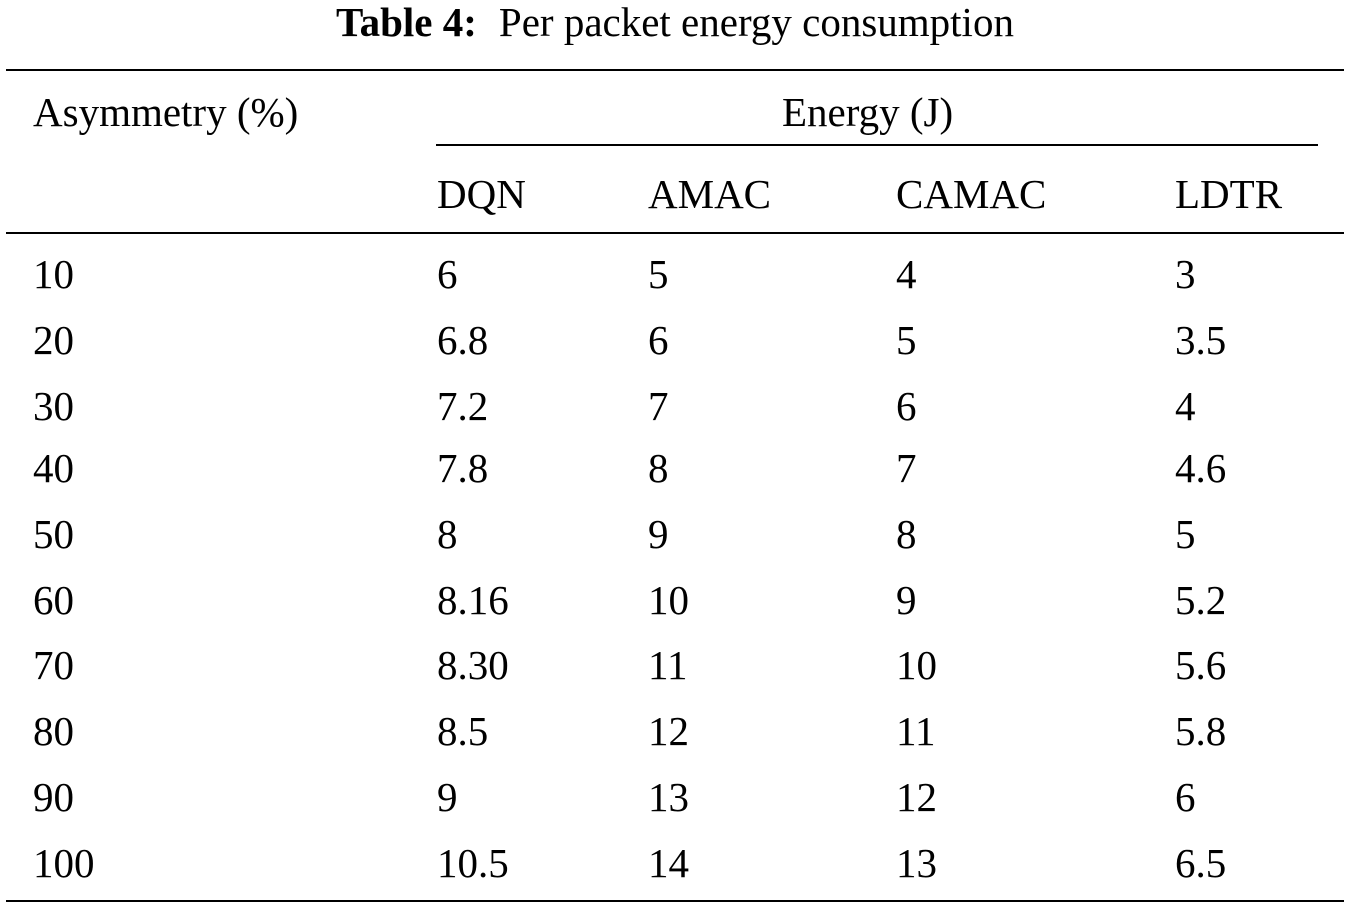 The width and height of the screenshot is (1350, 908). Describe the element at coordinates (1201, 863) in the screenshot. I see `cell-ldtr: 6.5` at that location.